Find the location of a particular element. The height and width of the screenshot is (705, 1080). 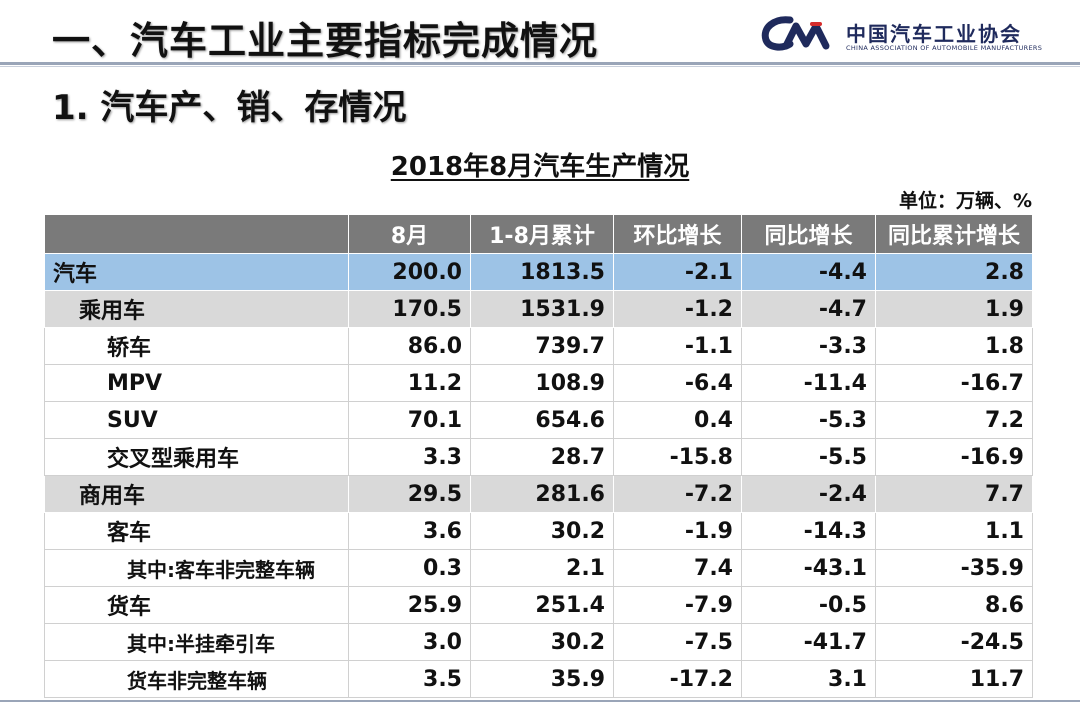

table-row: SUV 70.1 654.6 0.4 -5.3 7.2 is located at coordinates (538, 420).